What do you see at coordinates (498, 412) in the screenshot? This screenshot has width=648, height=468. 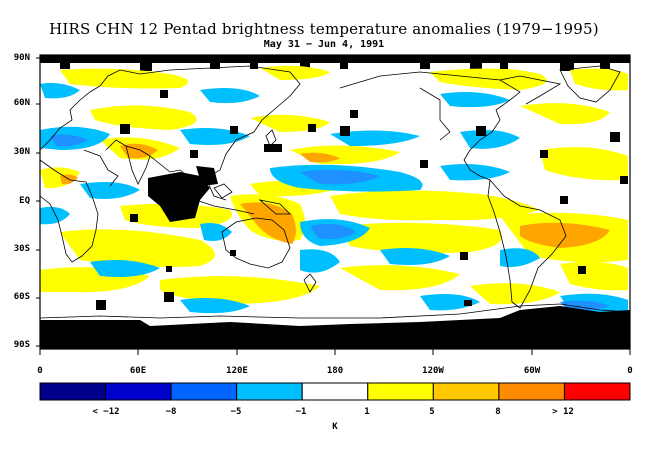 I see `colorbar-label: 8` at bounding box center [498, 412].